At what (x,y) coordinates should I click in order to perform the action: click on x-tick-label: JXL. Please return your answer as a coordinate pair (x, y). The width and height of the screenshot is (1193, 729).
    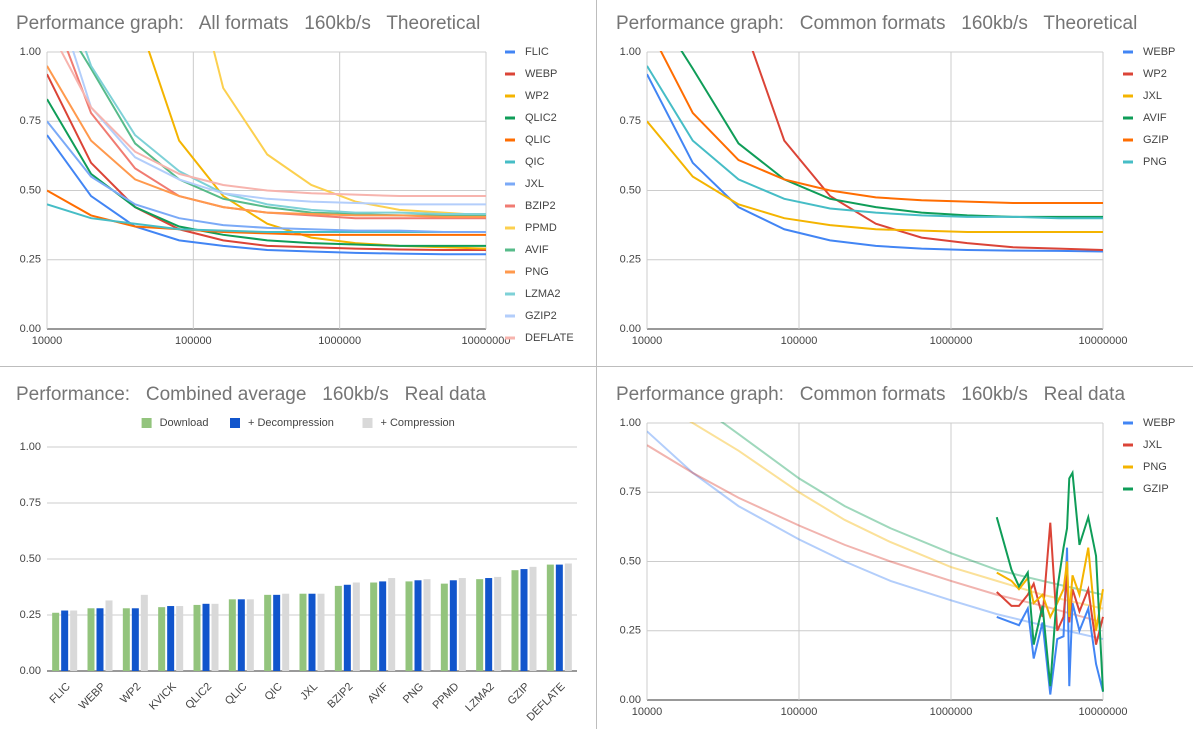
    Looking at the image, I should click on (309, 692).